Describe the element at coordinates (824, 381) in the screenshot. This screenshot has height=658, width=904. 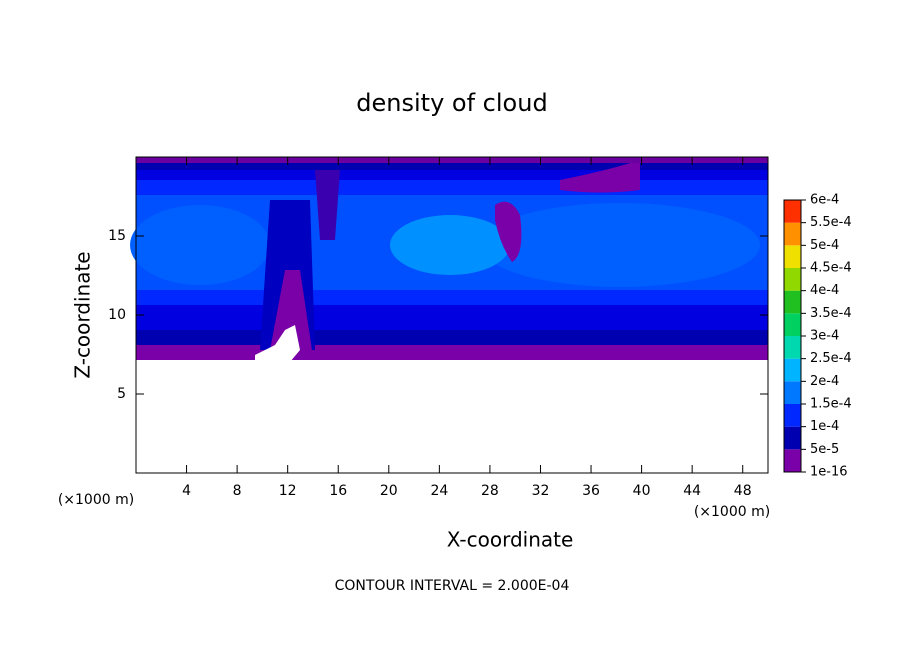
I see `colorbar-label: 2e-4` at that location.